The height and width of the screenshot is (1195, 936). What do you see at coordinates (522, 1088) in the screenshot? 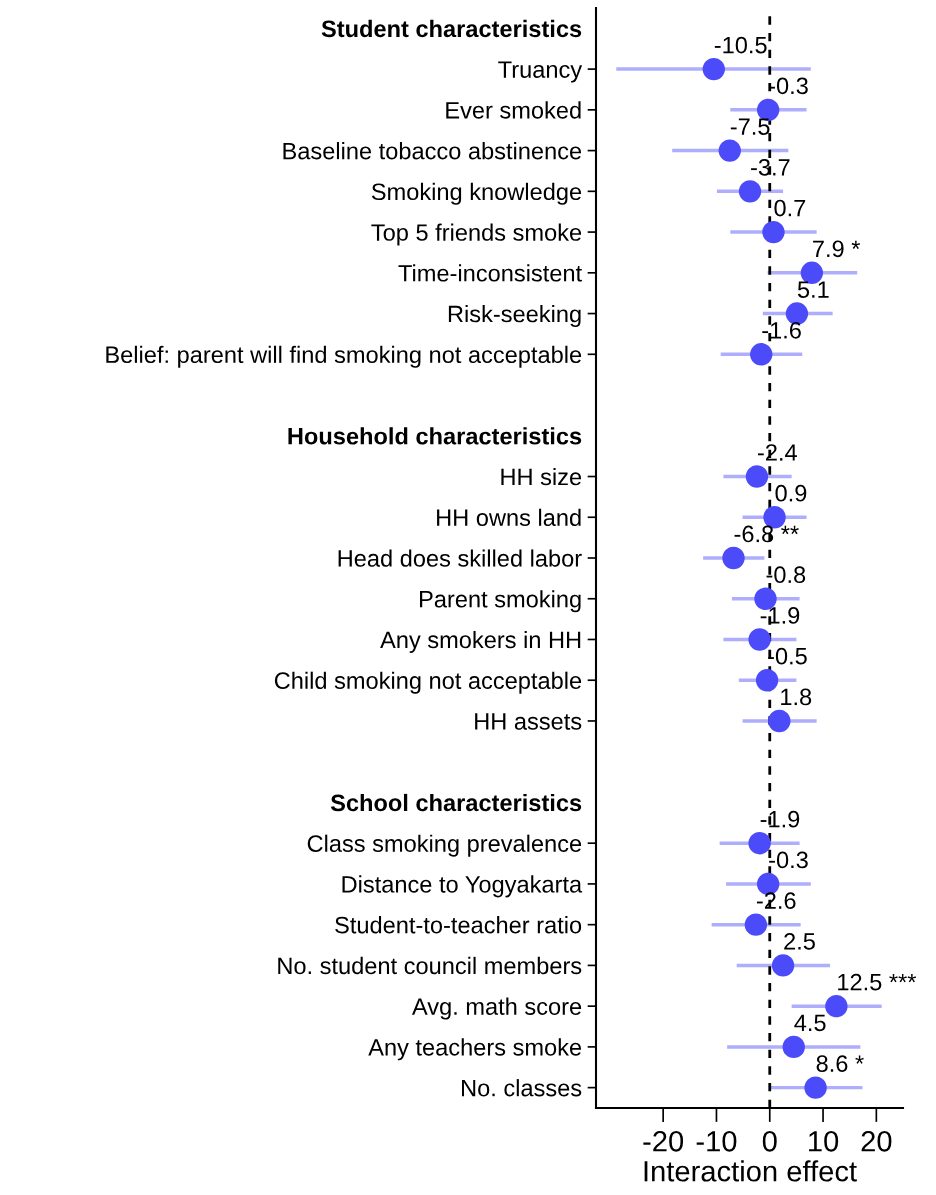
I see `y-tick-label: No. classes` at bounding box center [522, 1088].